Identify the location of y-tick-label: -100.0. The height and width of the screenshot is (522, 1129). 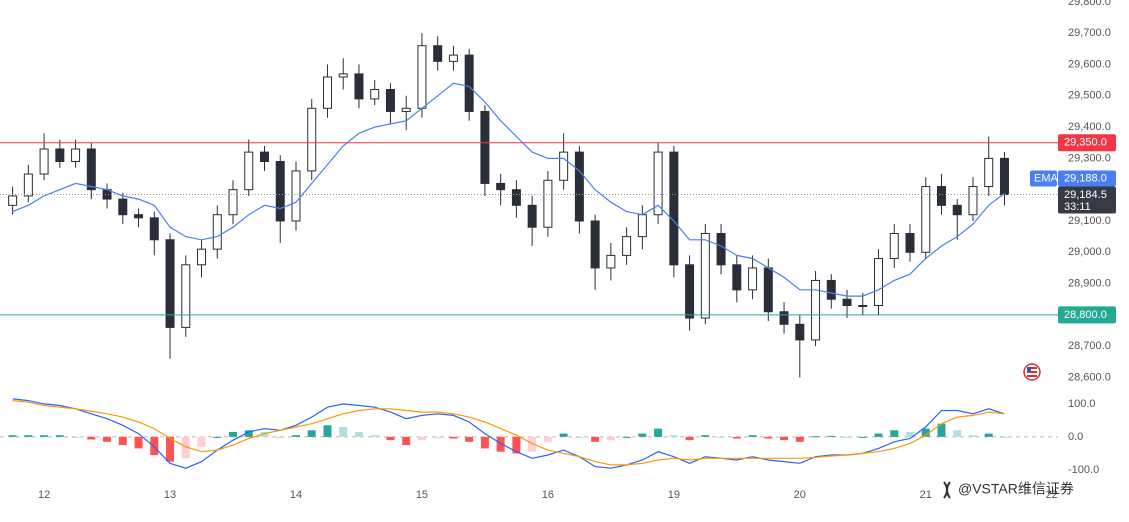
(1083, 470).